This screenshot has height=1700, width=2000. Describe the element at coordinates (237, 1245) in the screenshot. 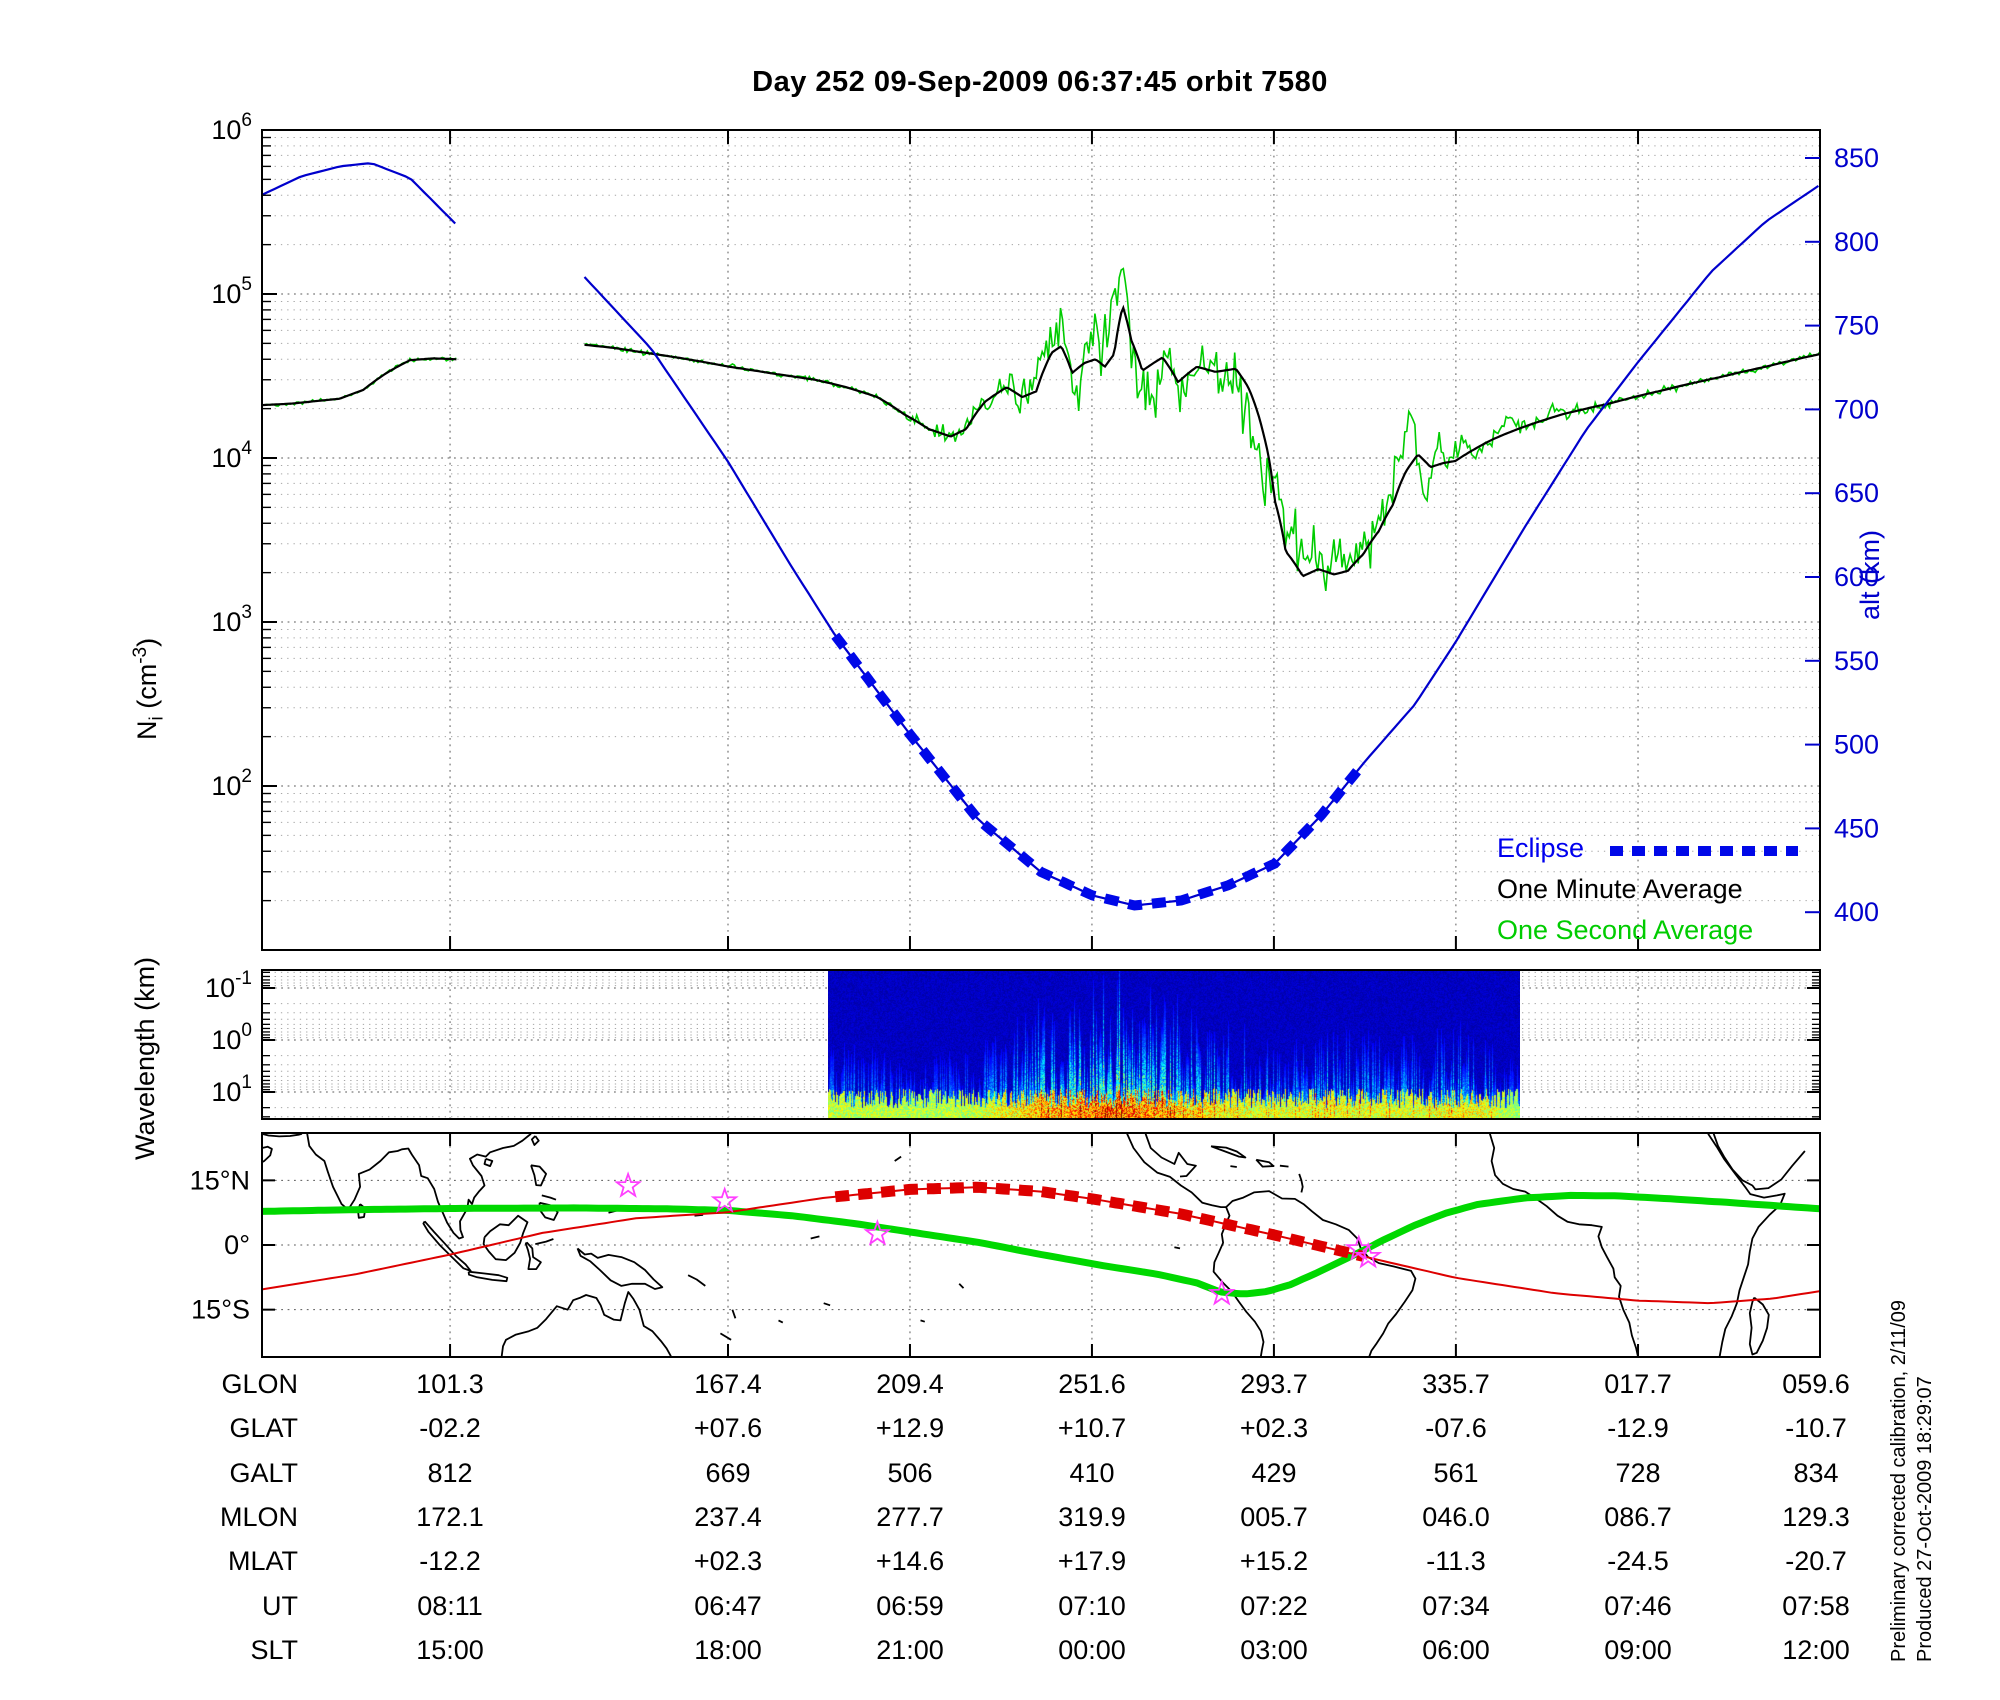

I see `map-lat-tick-label: 0°` at that location.